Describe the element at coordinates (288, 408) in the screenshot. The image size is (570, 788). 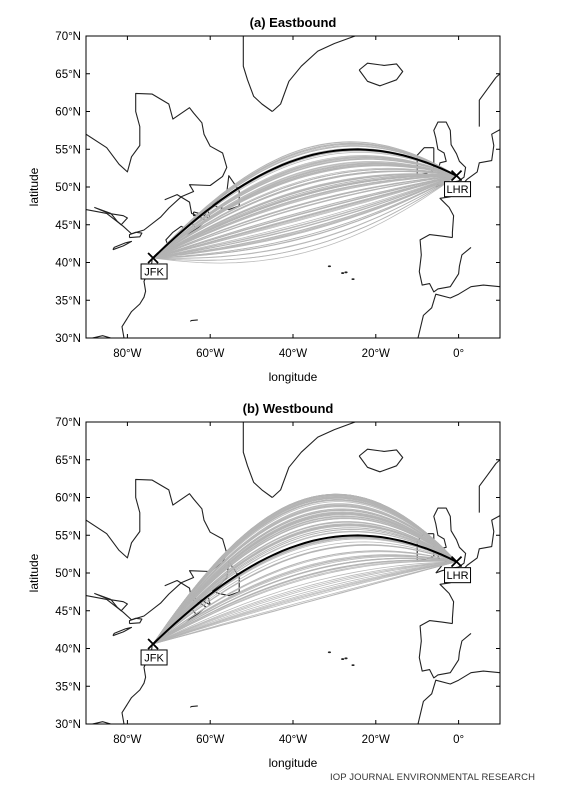
I see `panel-title: (b) Westbound` at that location.